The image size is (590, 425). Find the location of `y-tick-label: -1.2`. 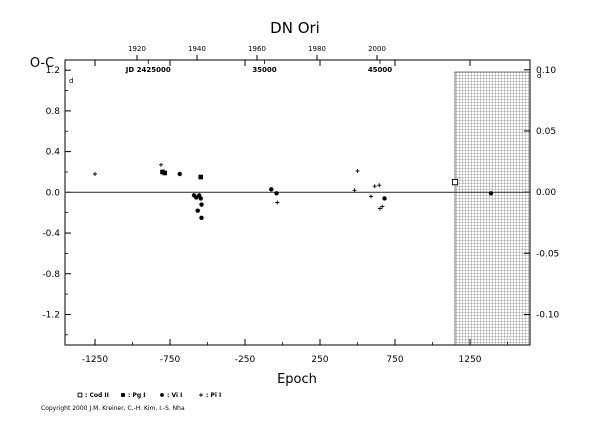

y-tick-label: -1.2 is located at coordinates (51, 315).